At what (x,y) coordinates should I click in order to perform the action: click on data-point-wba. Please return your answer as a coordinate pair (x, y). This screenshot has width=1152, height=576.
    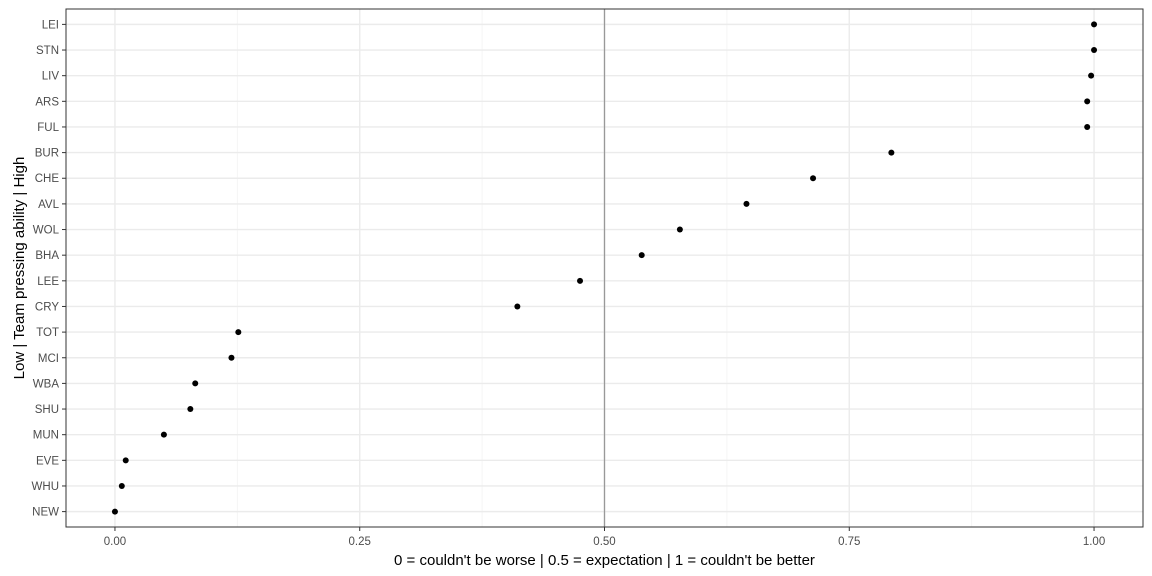
    Looking at the image, I should click on (195, 383).